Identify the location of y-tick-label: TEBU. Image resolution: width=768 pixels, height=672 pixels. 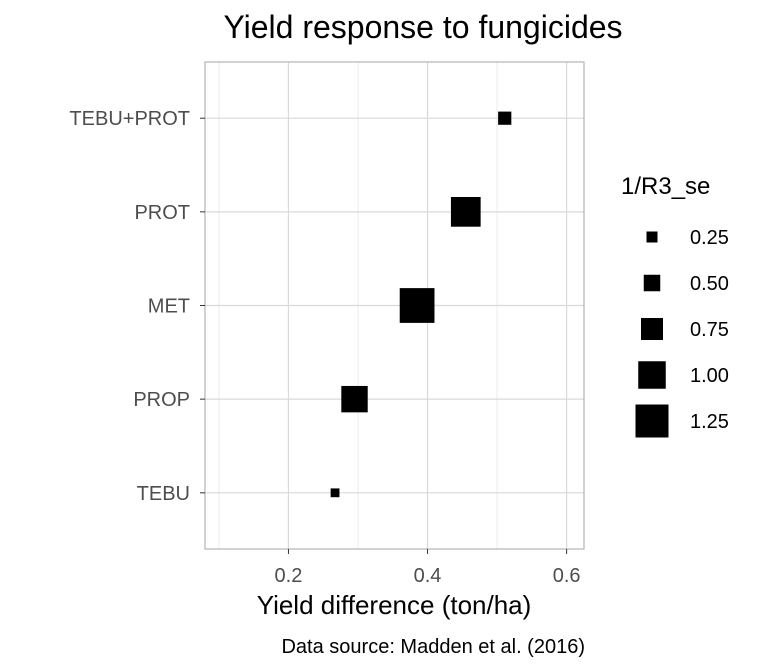
(163, 494).